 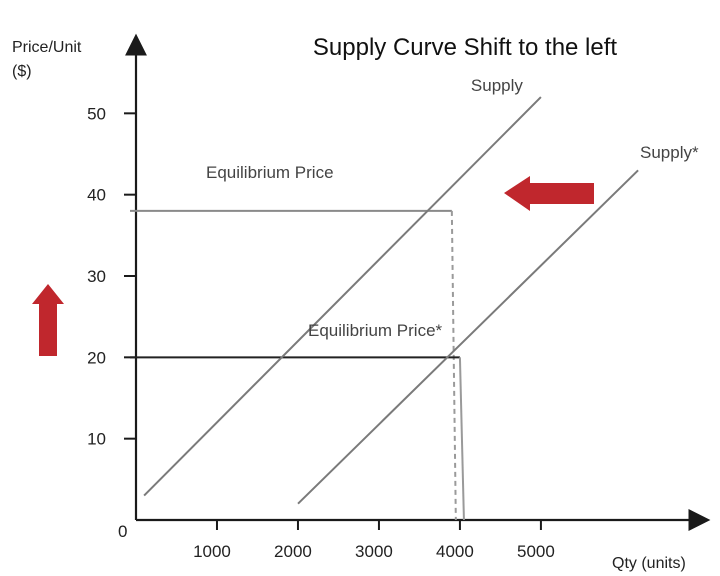 What do you see at coordinates (22, 71) in the screenshot?
I see `y-axis-label-line2: ($)` at bounding box center [22, 71].